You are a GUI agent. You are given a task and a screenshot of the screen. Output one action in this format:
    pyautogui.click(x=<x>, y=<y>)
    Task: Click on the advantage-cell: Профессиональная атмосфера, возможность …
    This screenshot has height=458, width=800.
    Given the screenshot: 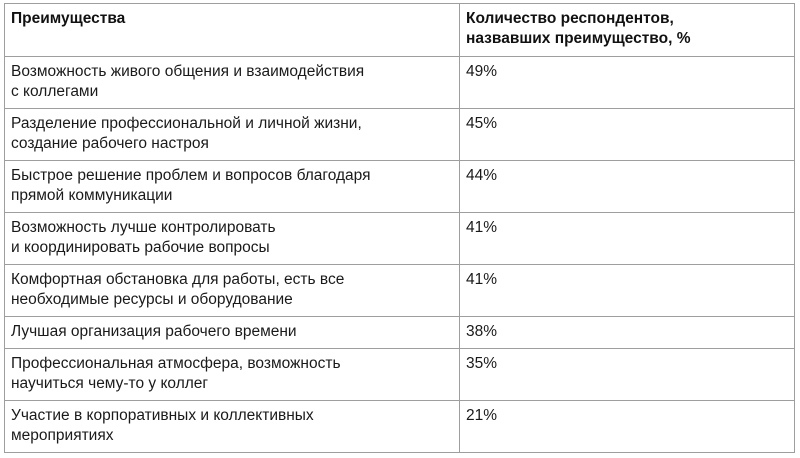 What is the action you would take?
    pyautogui.click(x=232, y=374)
    